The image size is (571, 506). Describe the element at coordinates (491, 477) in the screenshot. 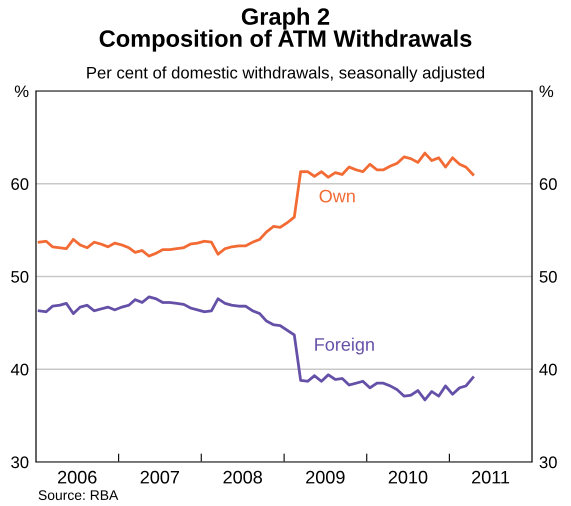

I see `x-tick-label: 2011` at that location.